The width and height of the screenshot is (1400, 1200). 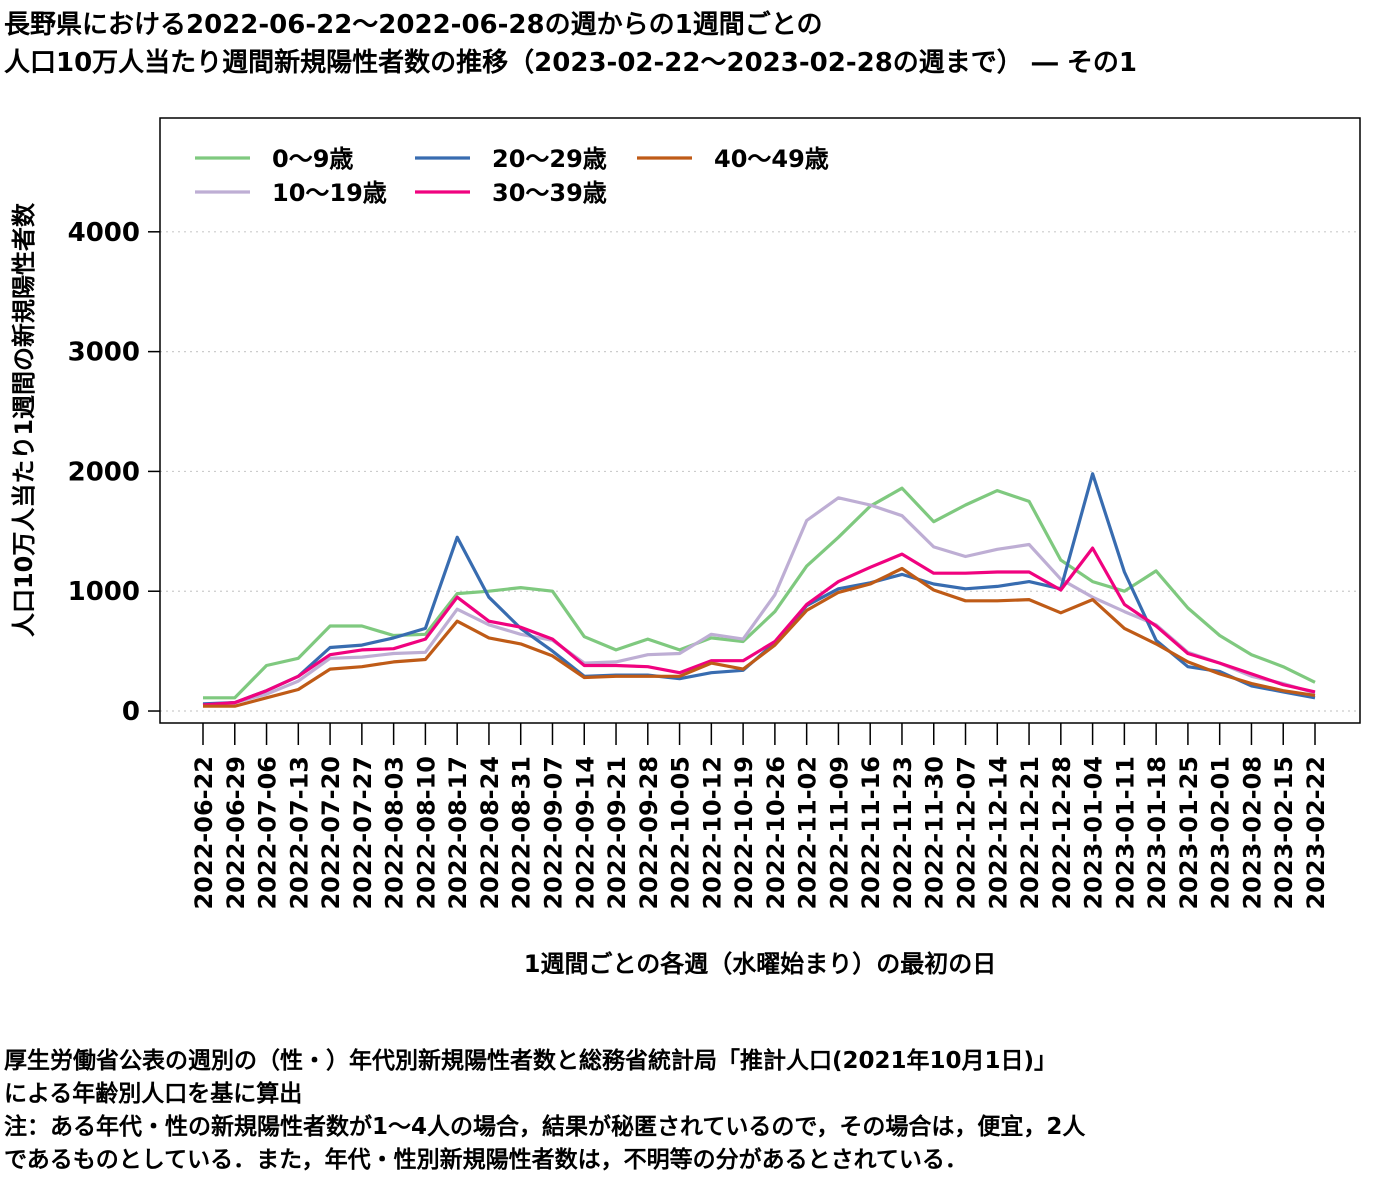 I want to click on y-tick-label: 1000, so click(x=104, y=592).